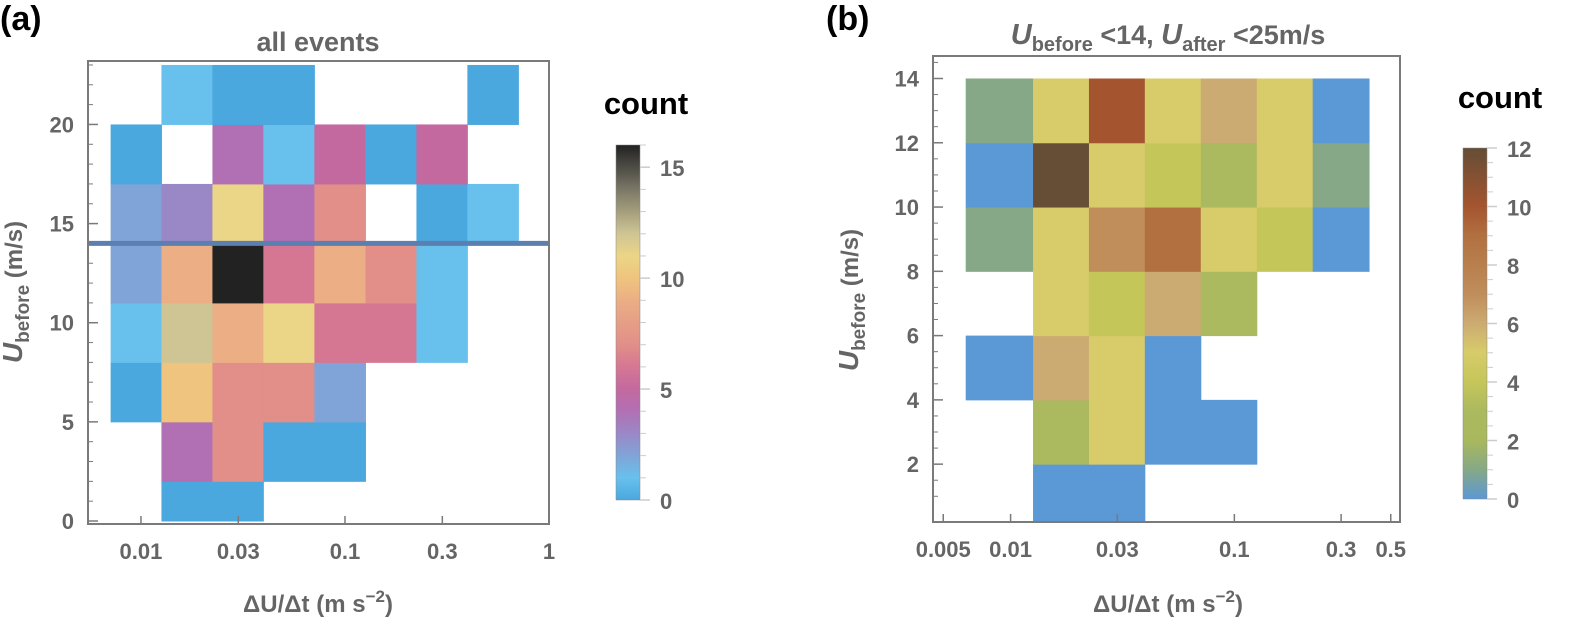 The height and width of the screenshot is (642, 1579). Describe the element at coordinates (1513, 325) in the screenshot. I see `colorbar-tick-label: 6` at that location.